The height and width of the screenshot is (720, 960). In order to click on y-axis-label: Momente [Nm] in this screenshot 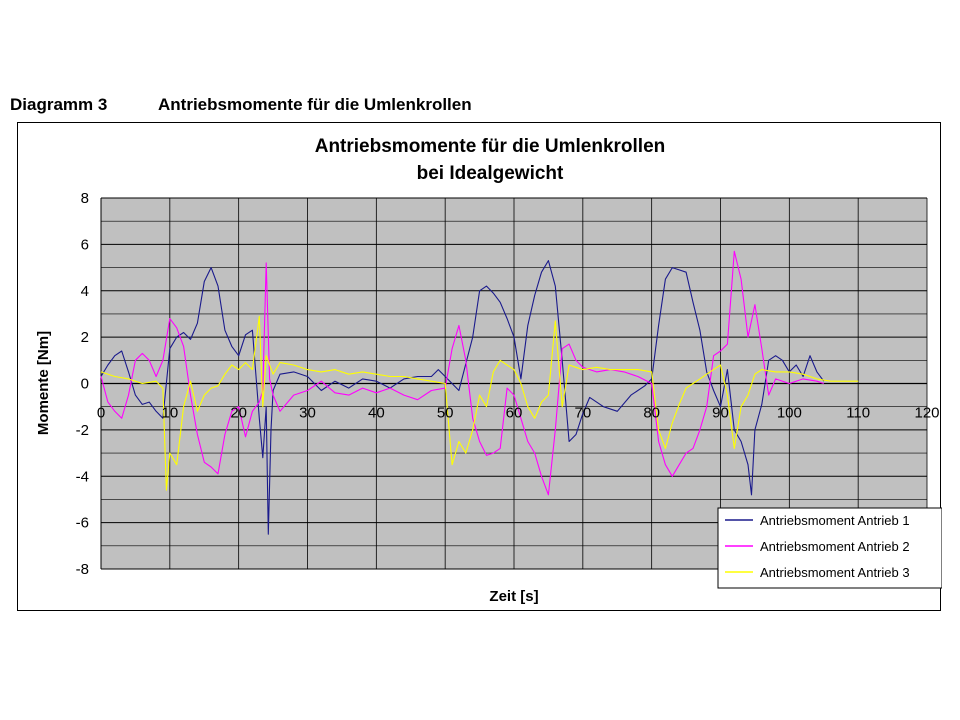, I will do `click(43, 383)`.